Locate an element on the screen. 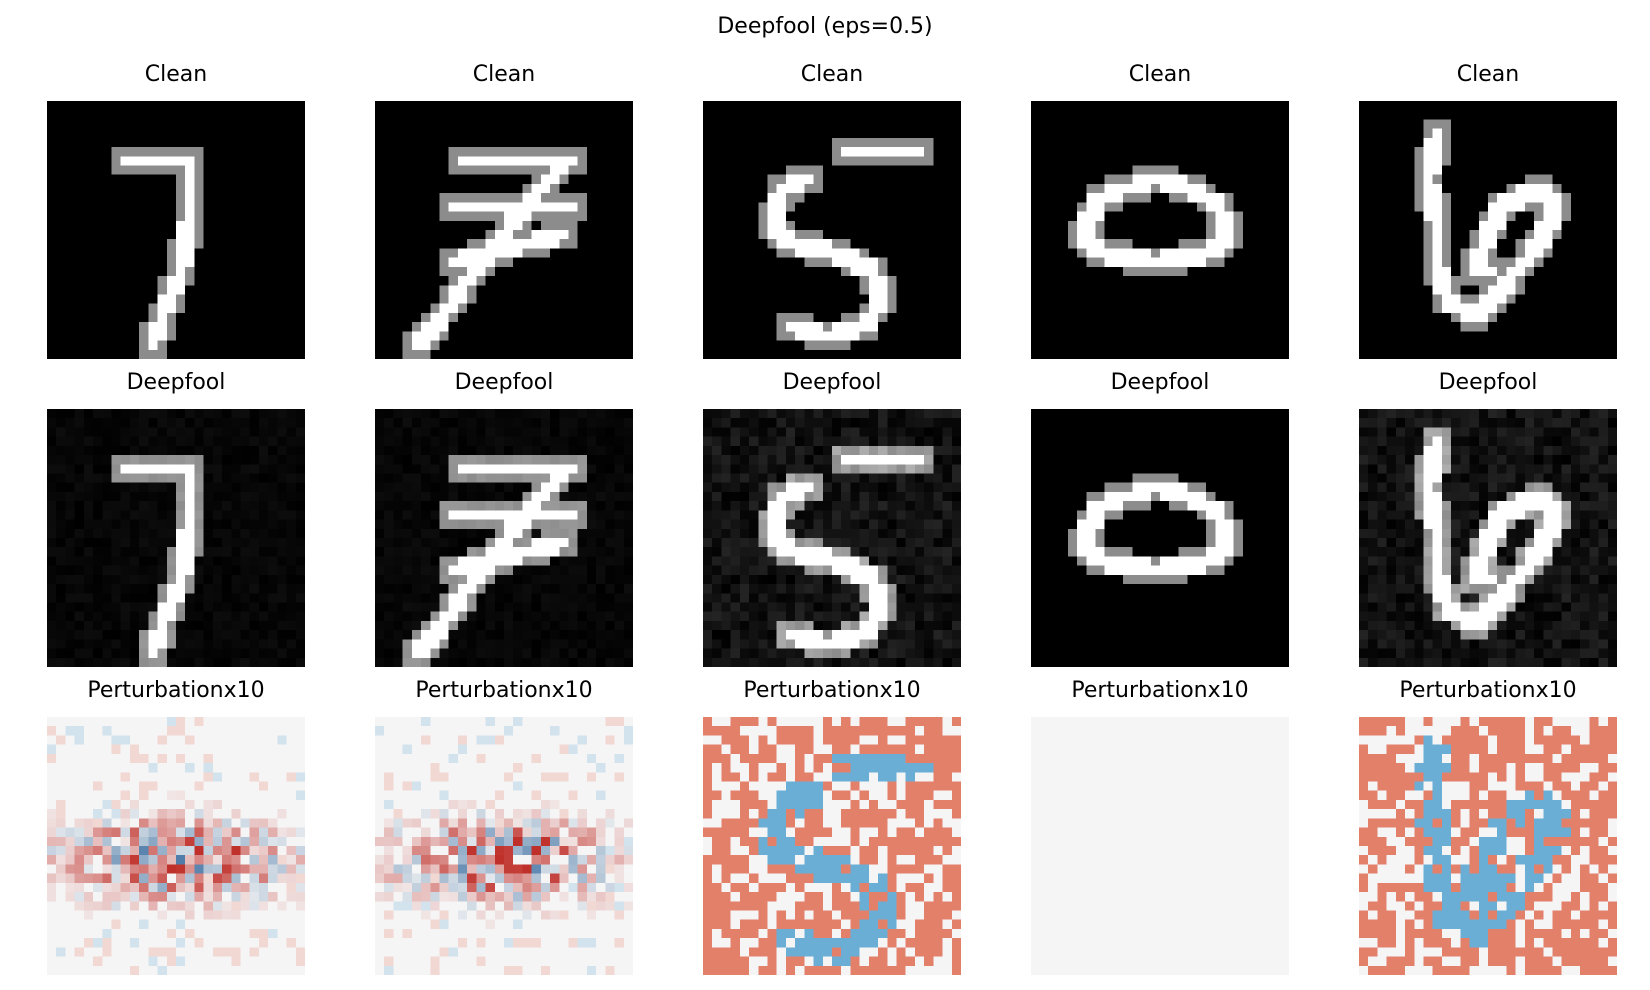 The image size is (1650, 990). panel-clean-1: Clean is located at coordinates (176, 210).